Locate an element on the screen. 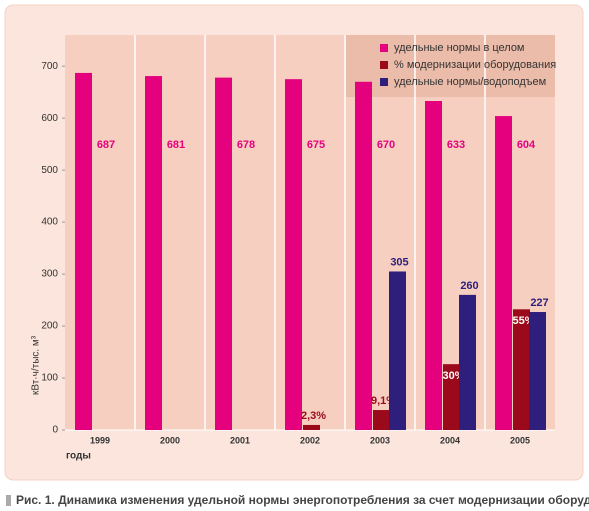  value-label: 678 is located at coordinates (246, 145).